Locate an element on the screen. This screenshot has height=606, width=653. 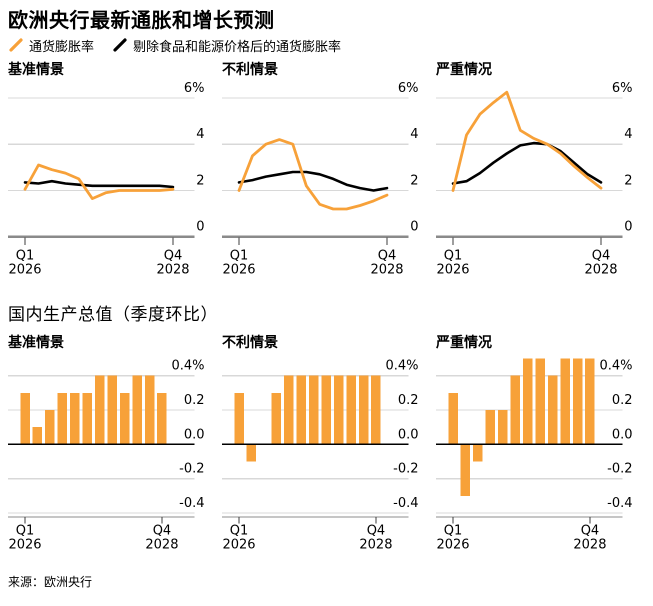
source-note: 来源：欧洲央行 is located at coordinates (50, 582).